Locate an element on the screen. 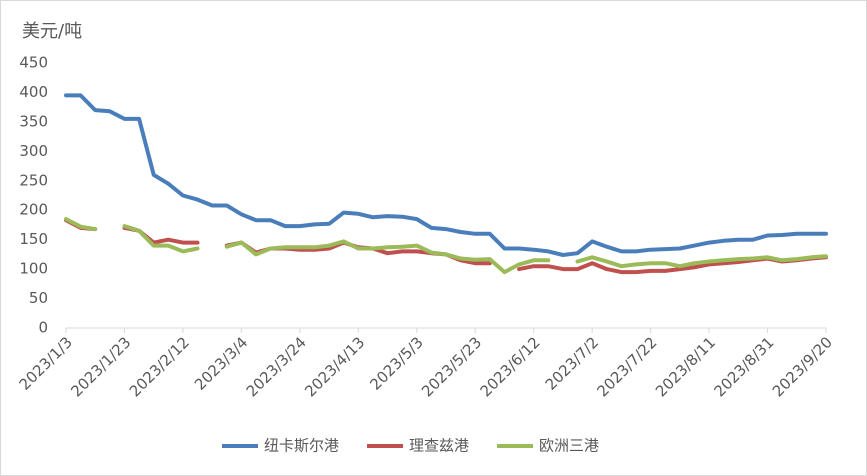 The image size is (867, 476). y-tick-label: 350 is located at coordinates (33, 121).